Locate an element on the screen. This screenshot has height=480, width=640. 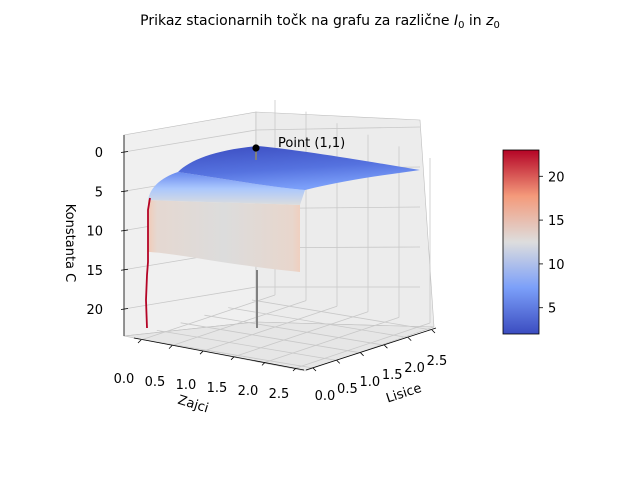
colorbar-tick-label: 20 is located at coordinates (556, 177).